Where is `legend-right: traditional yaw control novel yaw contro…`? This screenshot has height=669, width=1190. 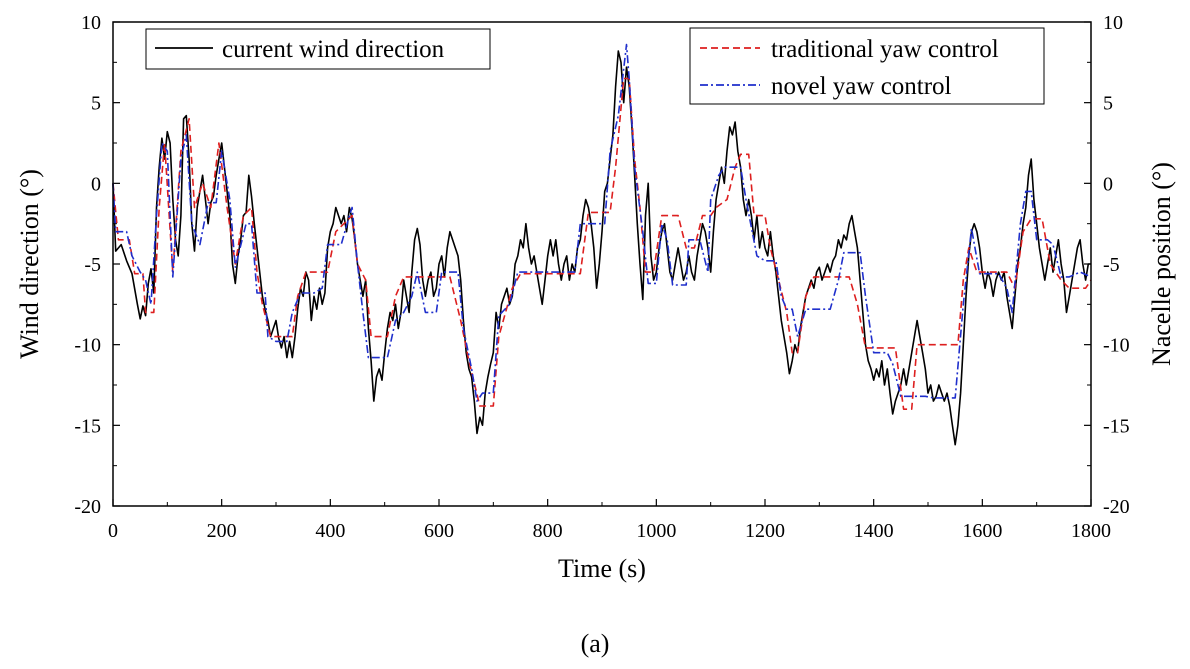
legend-right: traditional yaw control novel yaw contro… is located at coordinates (867, 66).